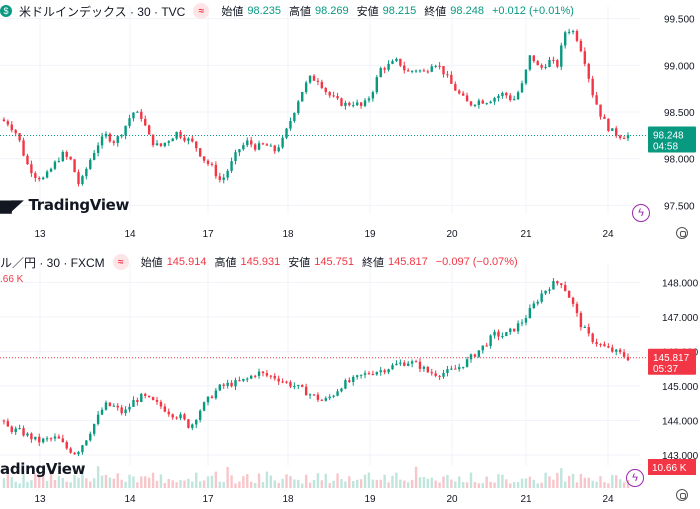 The width and height of the screenshot is (700, 509). I want to click on low-value: 98.215, so click(399, 11).